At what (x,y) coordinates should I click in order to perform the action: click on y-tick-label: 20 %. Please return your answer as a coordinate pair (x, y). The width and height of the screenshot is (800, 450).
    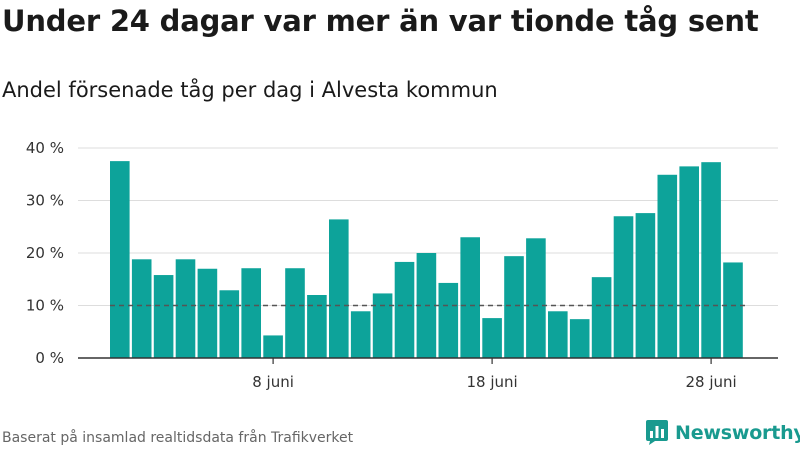
    Looking at the image, I should click on (45, 253).